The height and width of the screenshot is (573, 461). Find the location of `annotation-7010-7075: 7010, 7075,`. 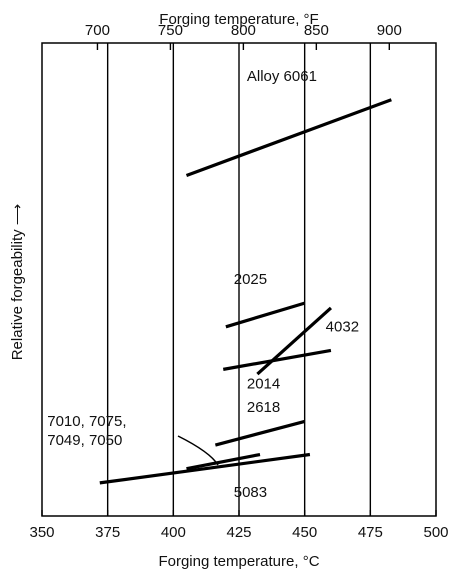

annotation-7010-7075: 7010, 7075, is located at coordinates (86, 421).